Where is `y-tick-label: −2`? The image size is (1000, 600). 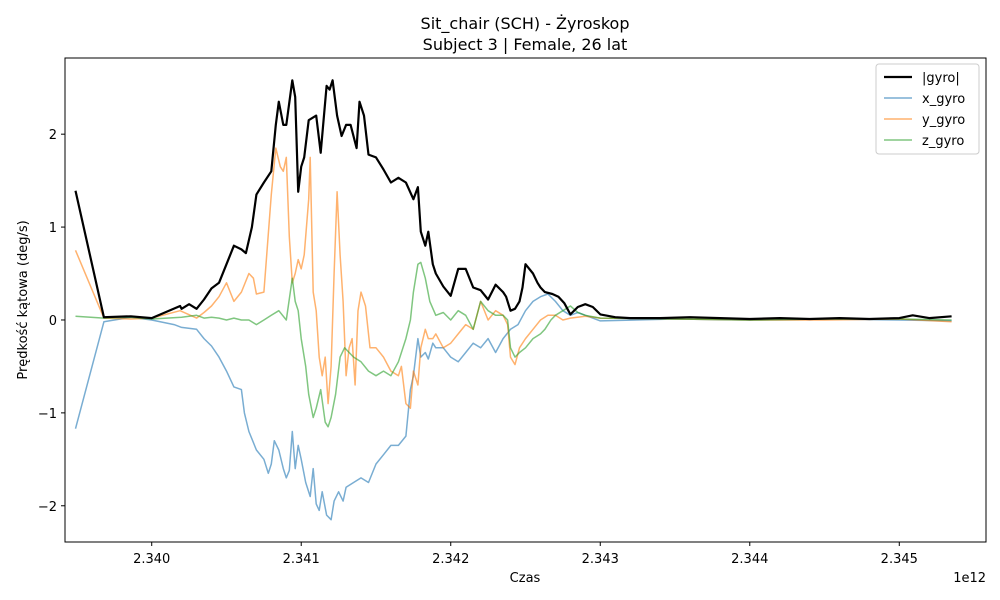
y-tick-label: −2 is located at coordinates (47, 507).